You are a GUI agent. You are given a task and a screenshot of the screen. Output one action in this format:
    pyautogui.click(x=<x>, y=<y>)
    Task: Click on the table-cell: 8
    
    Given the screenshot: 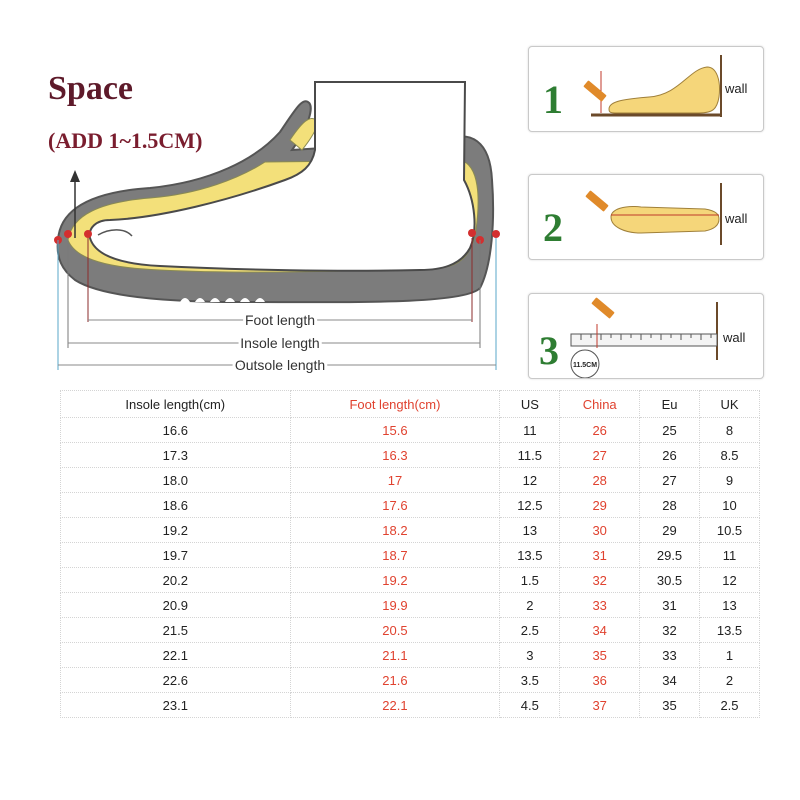 What is the action you would take?
    pyautogui.click(x=729, y=430)
    